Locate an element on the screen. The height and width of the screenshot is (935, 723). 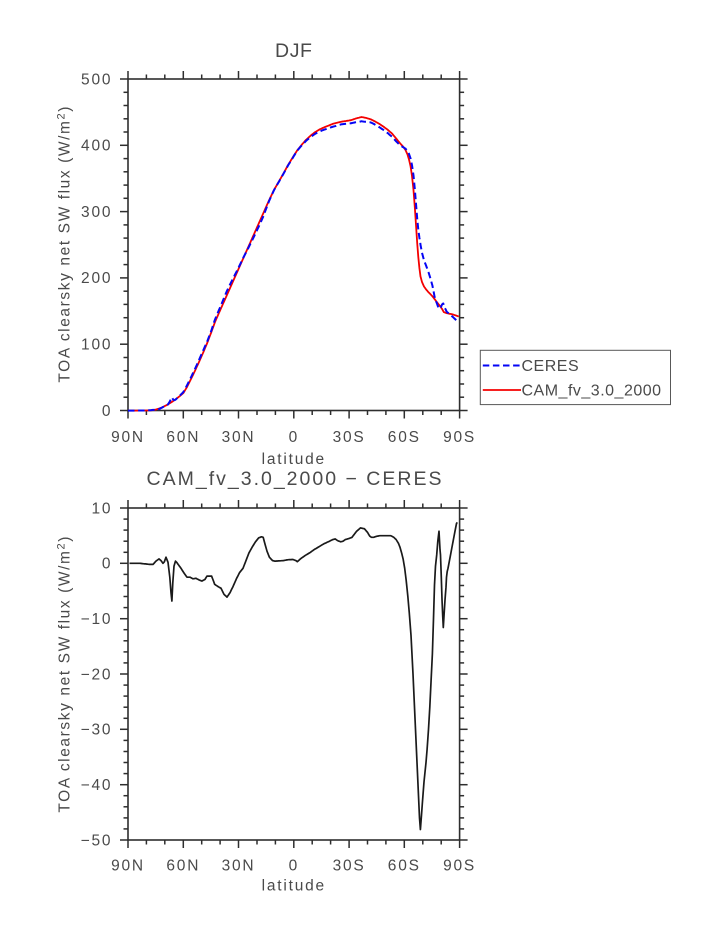
svg-text: 500 is located at coordinates (96, 79).